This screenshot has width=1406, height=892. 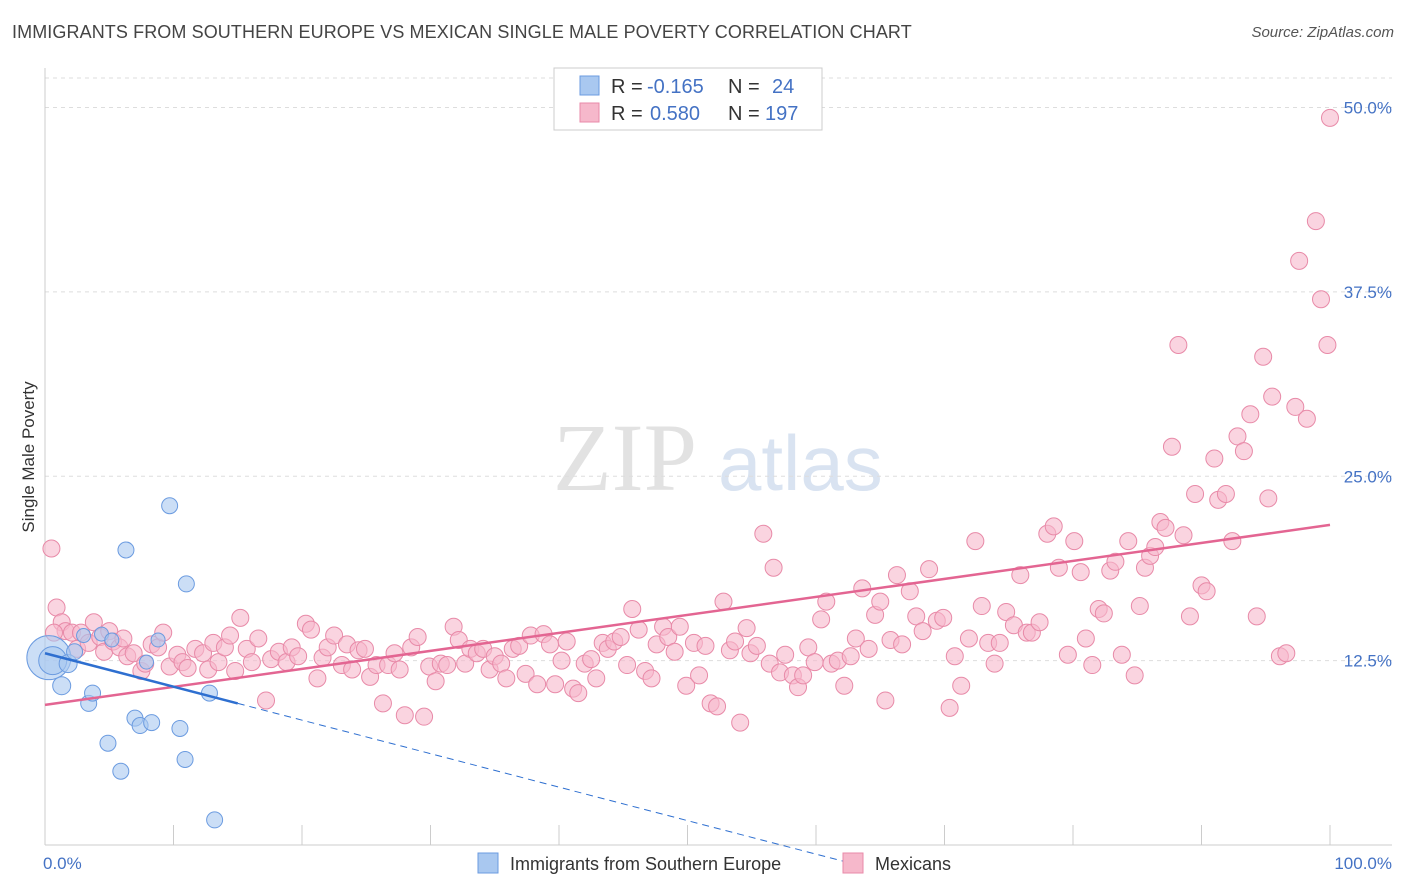 I want to click on y-tick-labels: 12.5% 25.0% 37.5% 50.0%, so click(x=1368, y=385).